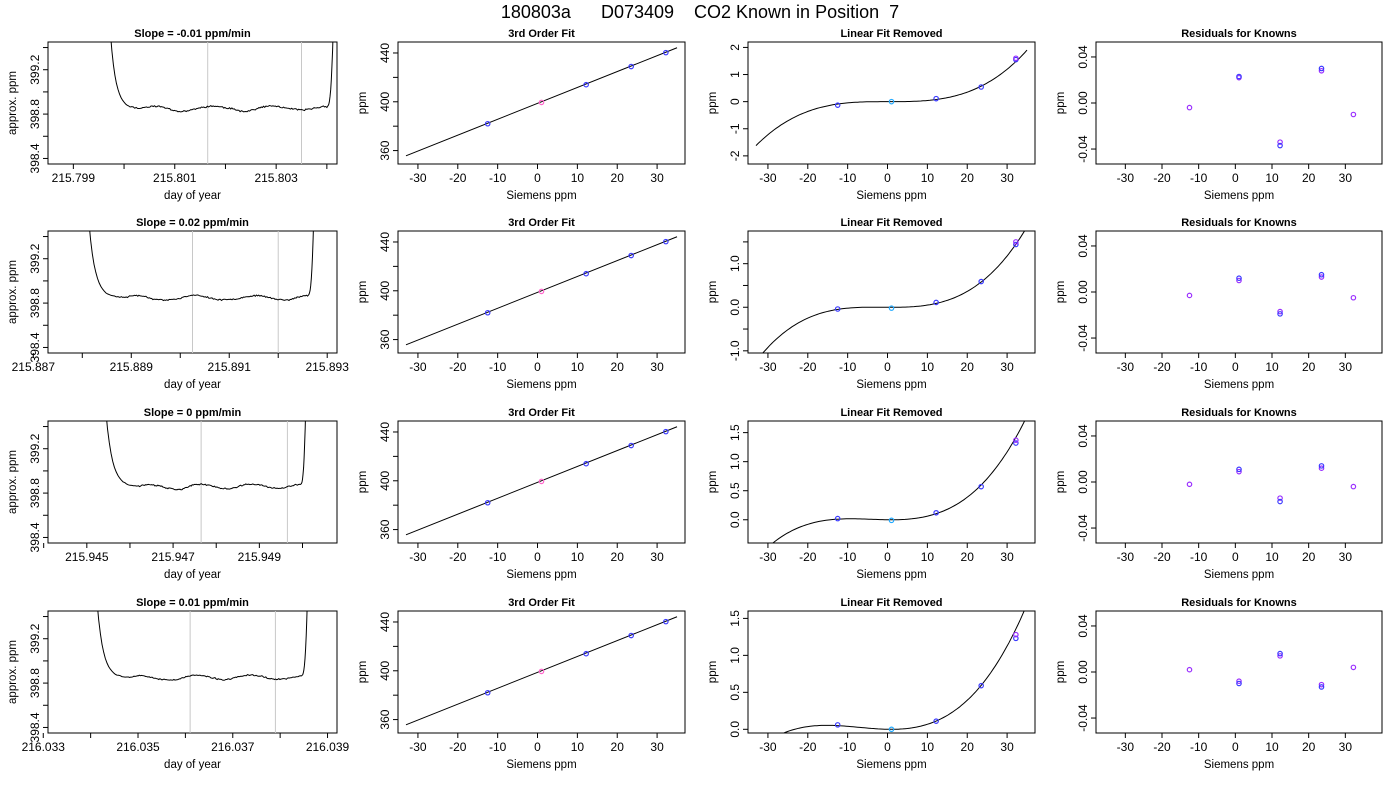  Describe the element at coordinates (1083, 626) in the screenshot. I see `y-tick-label: 0.04` at that location.